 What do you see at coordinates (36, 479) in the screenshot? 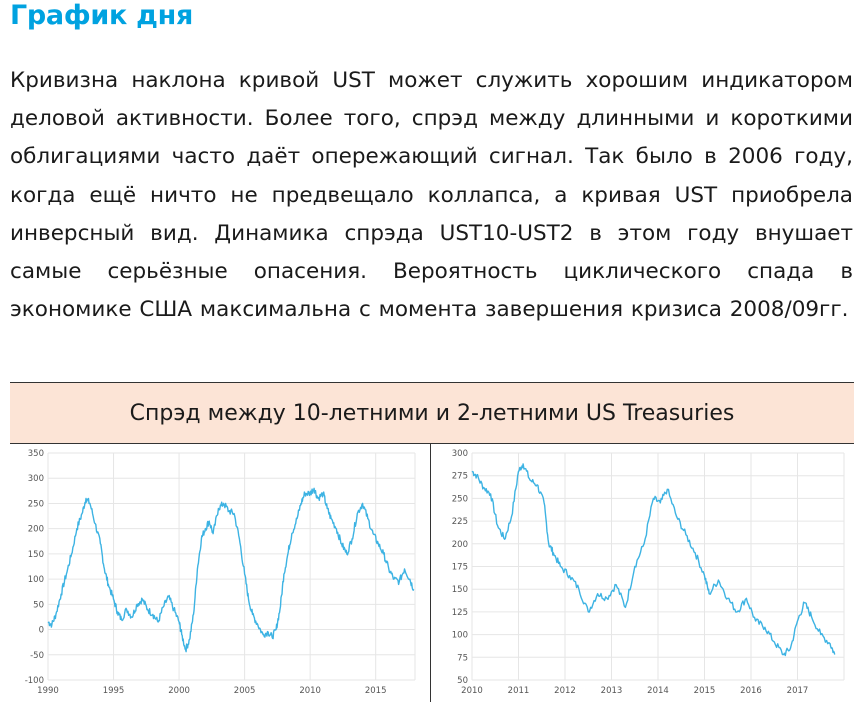
I see `chart-left-ytick-label: 300` at bounding box center [36, 479].